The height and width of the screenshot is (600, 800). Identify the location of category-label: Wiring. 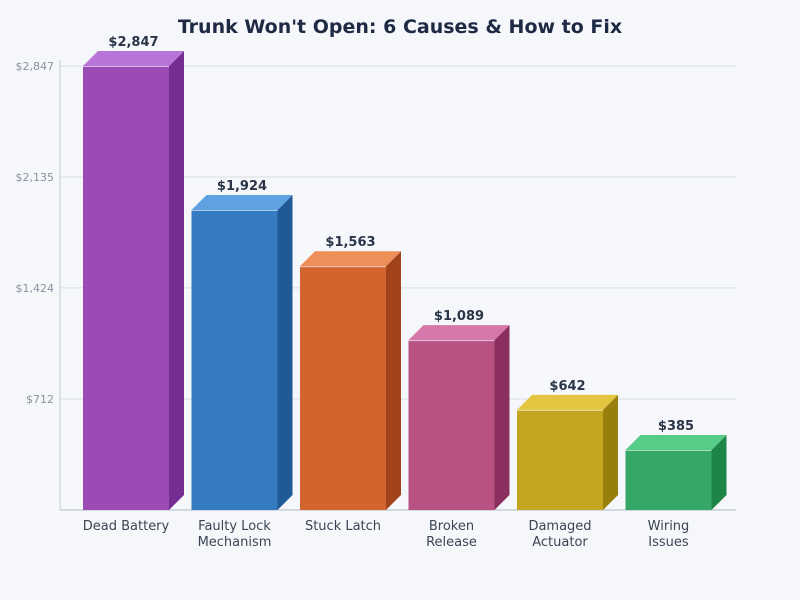
(669, 526).